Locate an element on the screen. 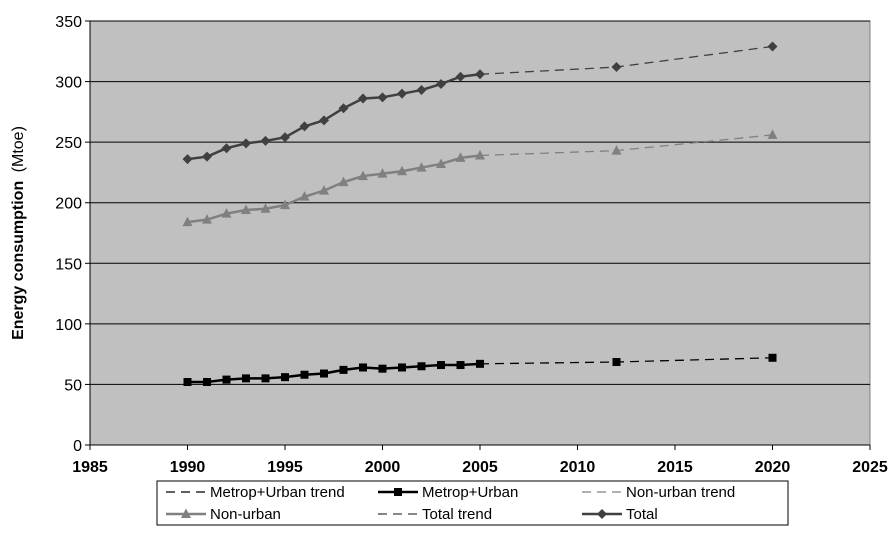  y-tick-label: 350 is located at coordinates (68, 22).